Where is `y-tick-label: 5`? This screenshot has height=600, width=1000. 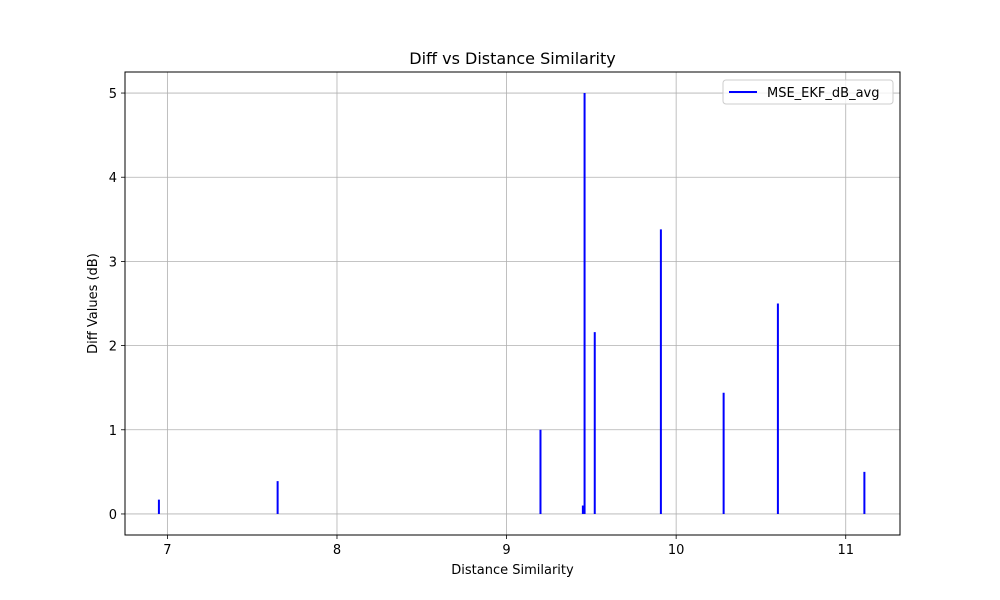
y-tick-label: 5 is located at coordinates (113, 94).